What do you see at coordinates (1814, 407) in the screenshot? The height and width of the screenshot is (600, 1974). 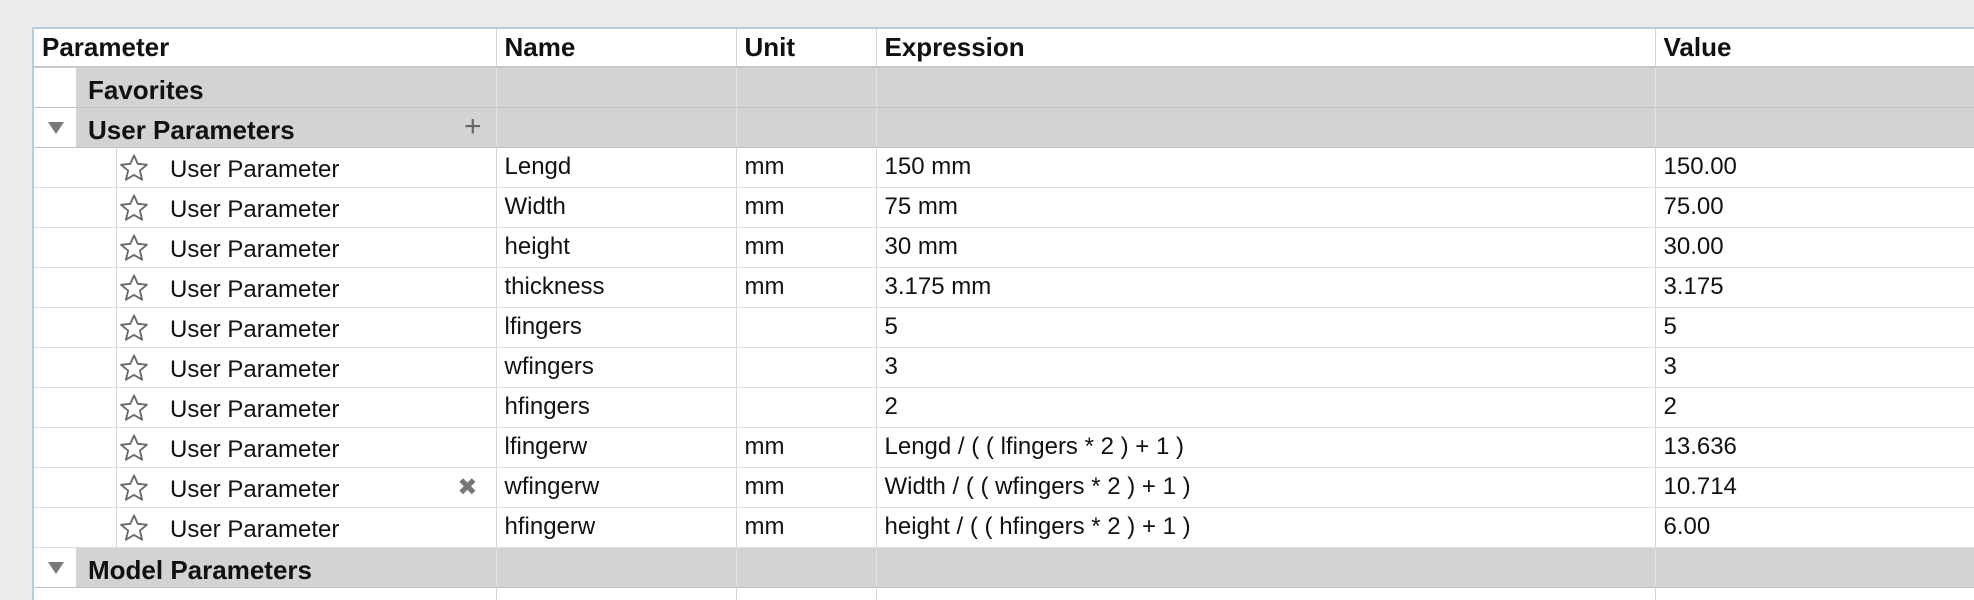 I see `value-cell: 2` at bounding box center [1814, 407].